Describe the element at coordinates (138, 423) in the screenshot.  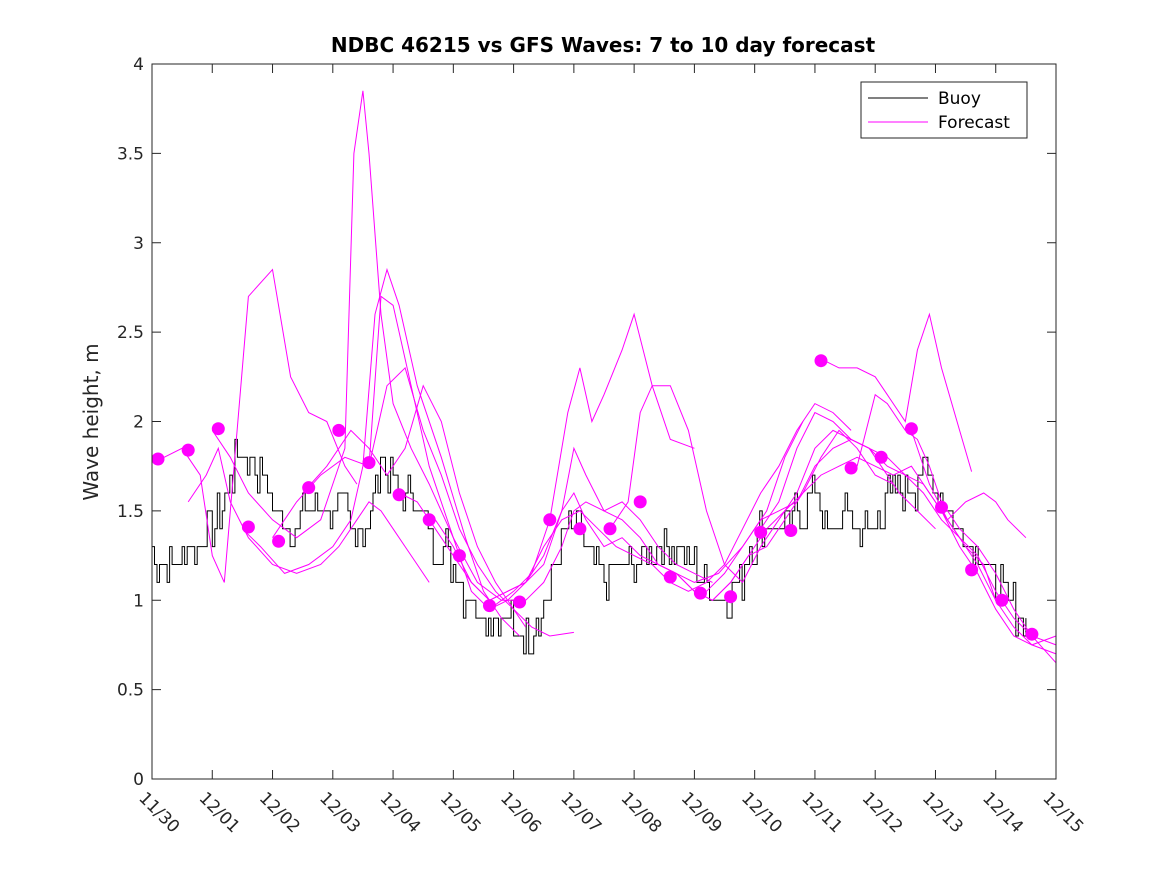
I see `y-tick-label: 2` at that location.